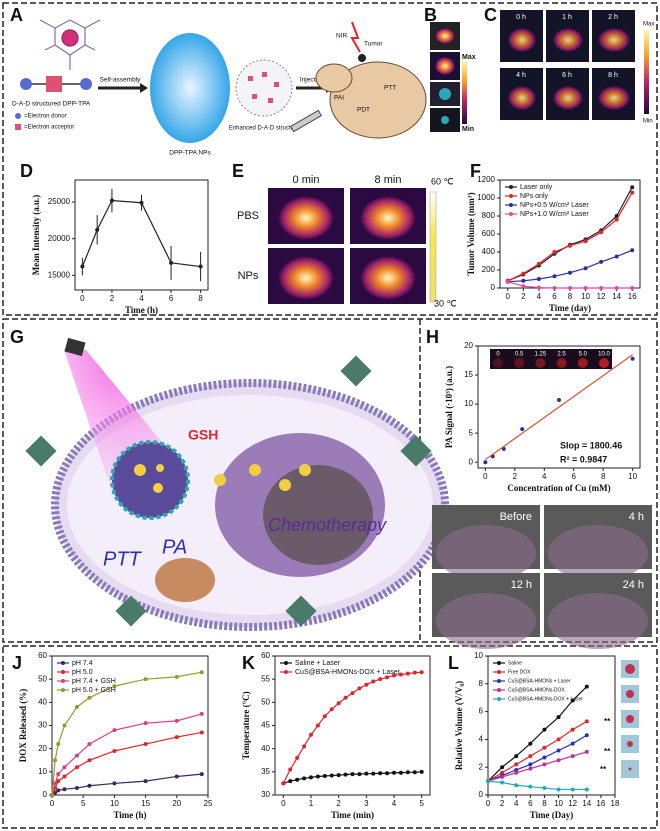 The width and height of the screenshot is (660, 831). Describe the element at coordinates (390, 88) in the screenshot. I see `label: PTT` at that location.